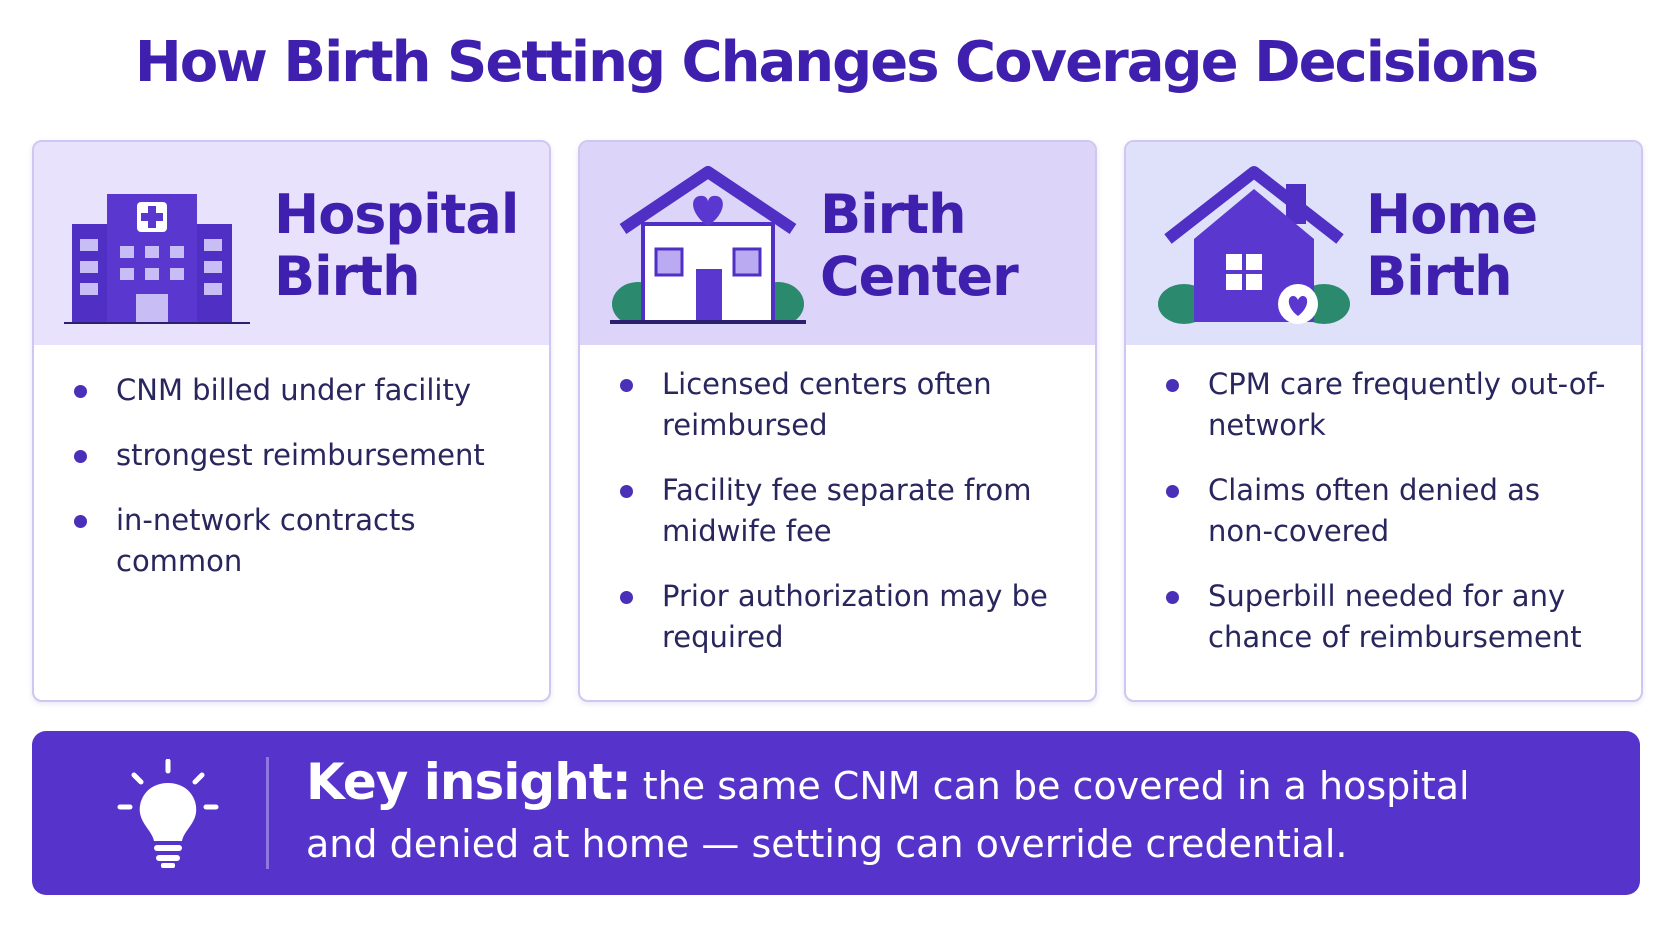  What do you see at coordinates (1452, 245) in the screenshot?
I see `card-title: Home Birth` at bounding box center [1452, 245].